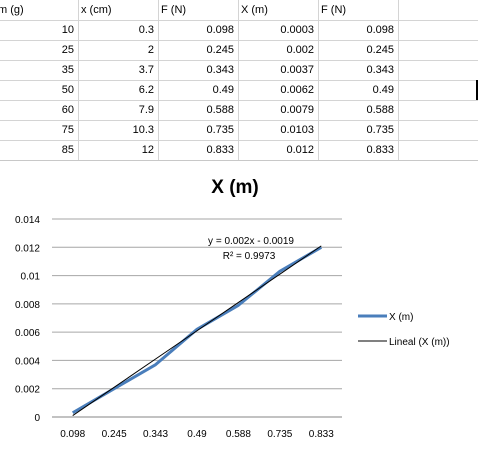  Describe the element at coordinates (67, 70) in the screenshot. I see `table-cell: 35` at that location.